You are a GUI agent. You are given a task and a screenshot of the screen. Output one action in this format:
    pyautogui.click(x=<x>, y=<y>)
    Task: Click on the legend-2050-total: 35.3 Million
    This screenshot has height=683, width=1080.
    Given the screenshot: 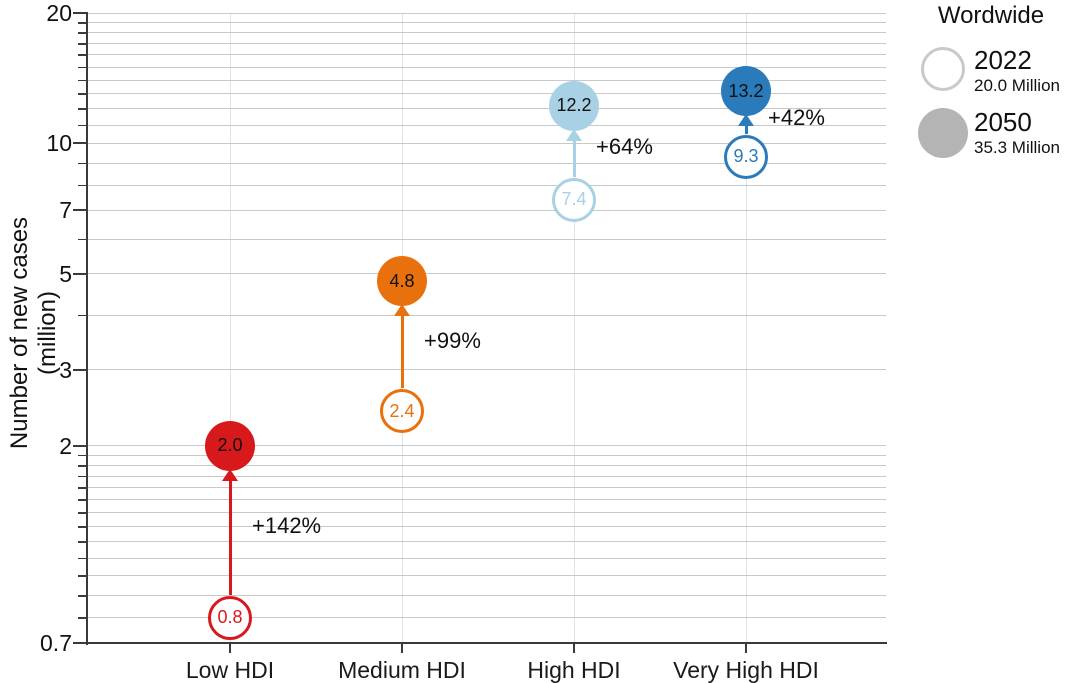 What is the action you would take?
    pyautogui.click(x=1017, y=147)
    